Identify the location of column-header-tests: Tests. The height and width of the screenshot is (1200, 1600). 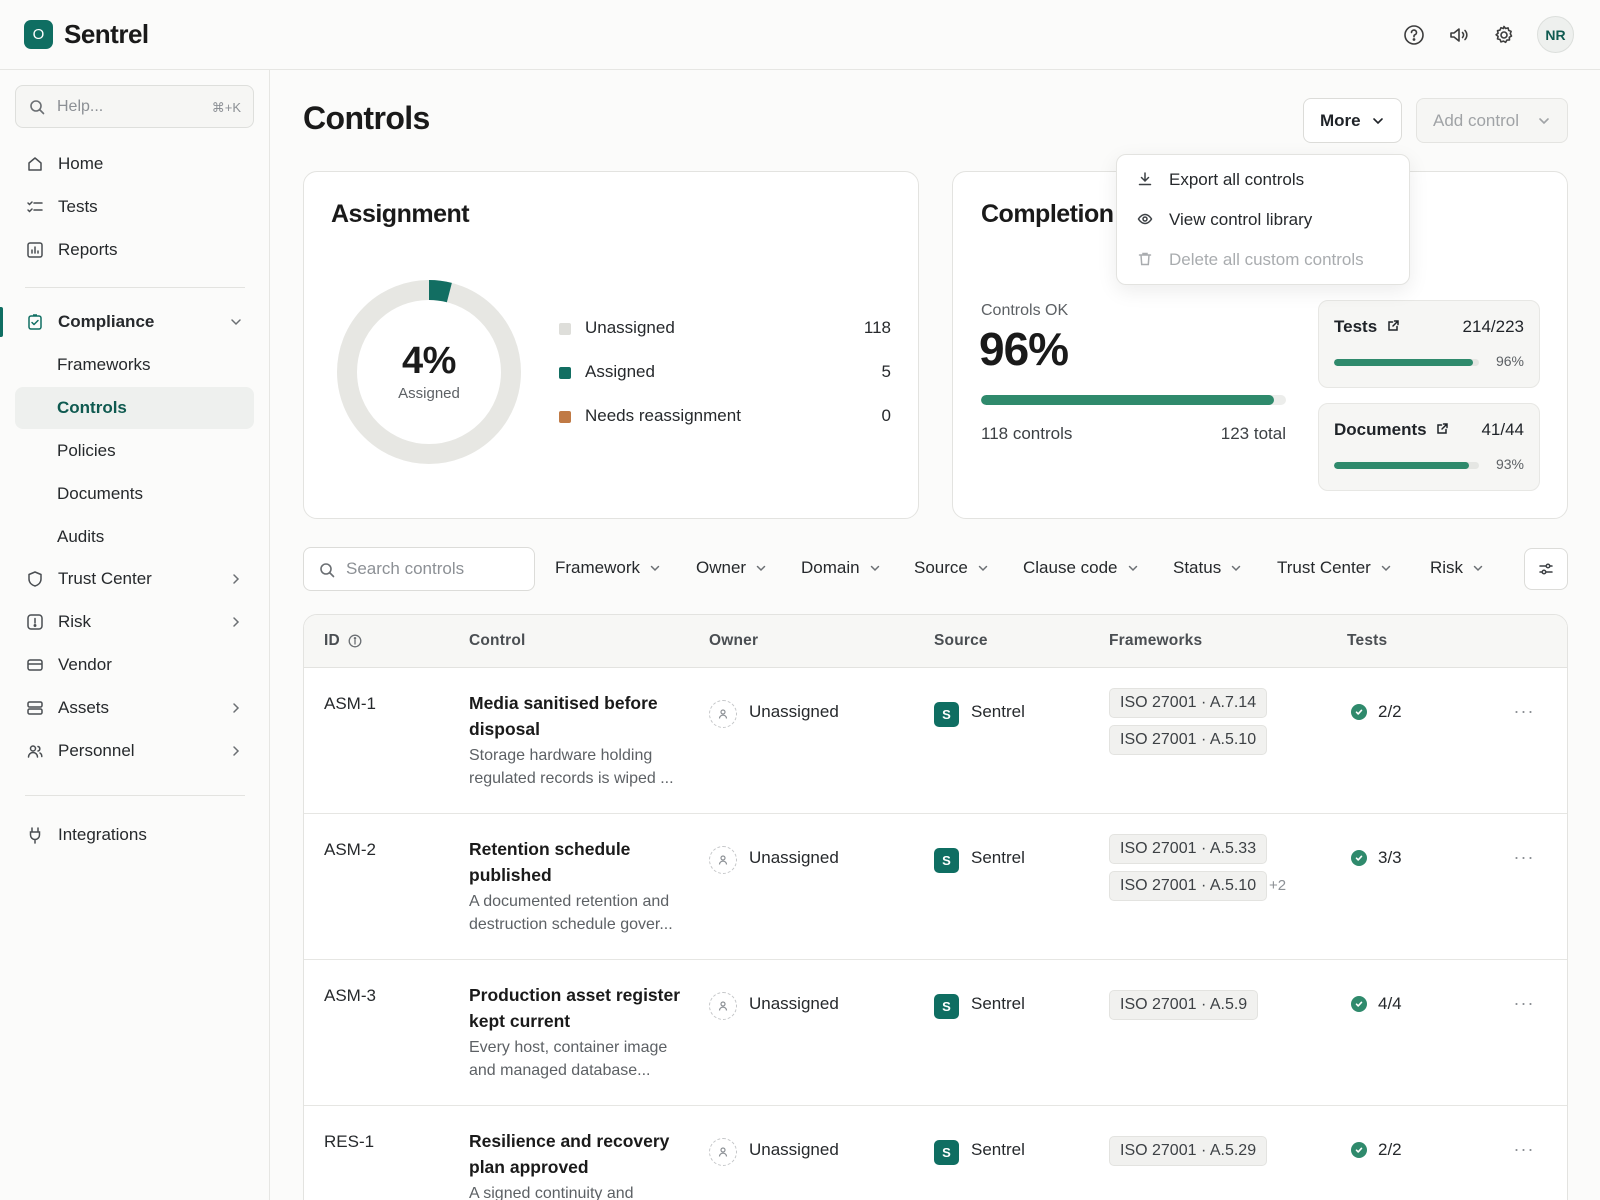
(1367, 640).